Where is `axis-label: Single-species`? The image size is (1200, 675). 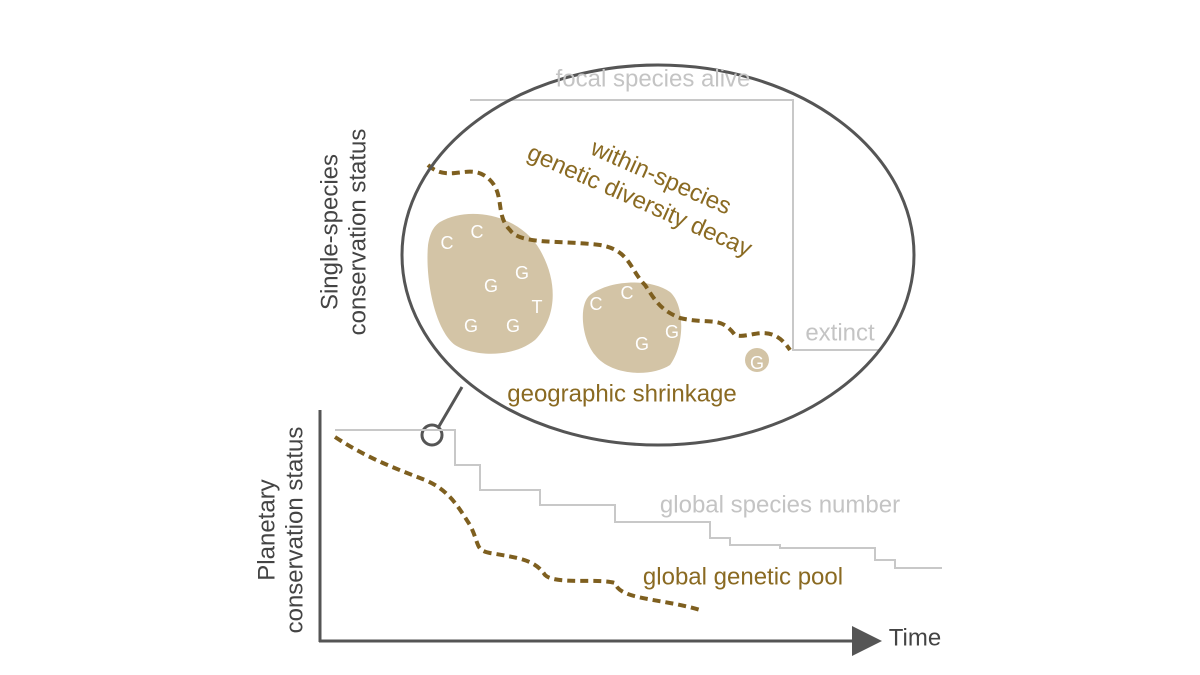
axis-label: Single-species is located at coordinates (329, 232).